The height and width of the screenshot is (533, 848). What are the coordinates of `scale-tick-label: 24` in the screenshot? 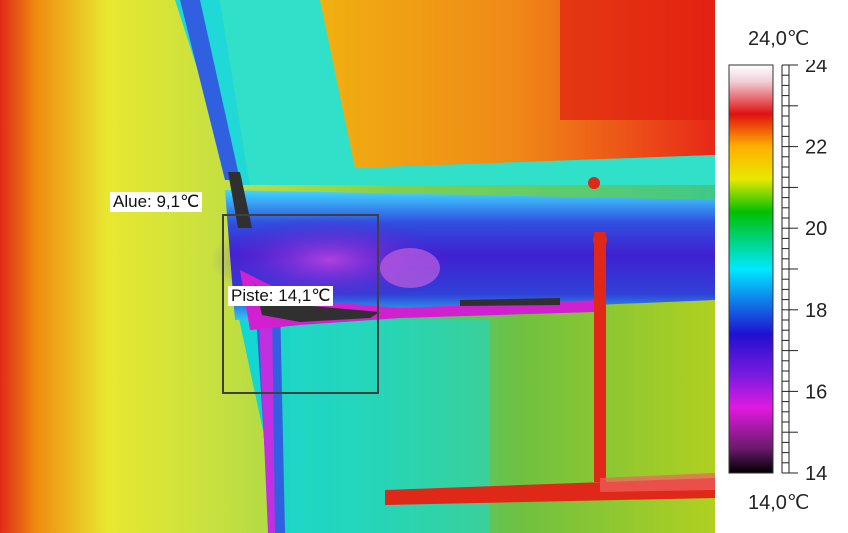 It's located at (816, 68).